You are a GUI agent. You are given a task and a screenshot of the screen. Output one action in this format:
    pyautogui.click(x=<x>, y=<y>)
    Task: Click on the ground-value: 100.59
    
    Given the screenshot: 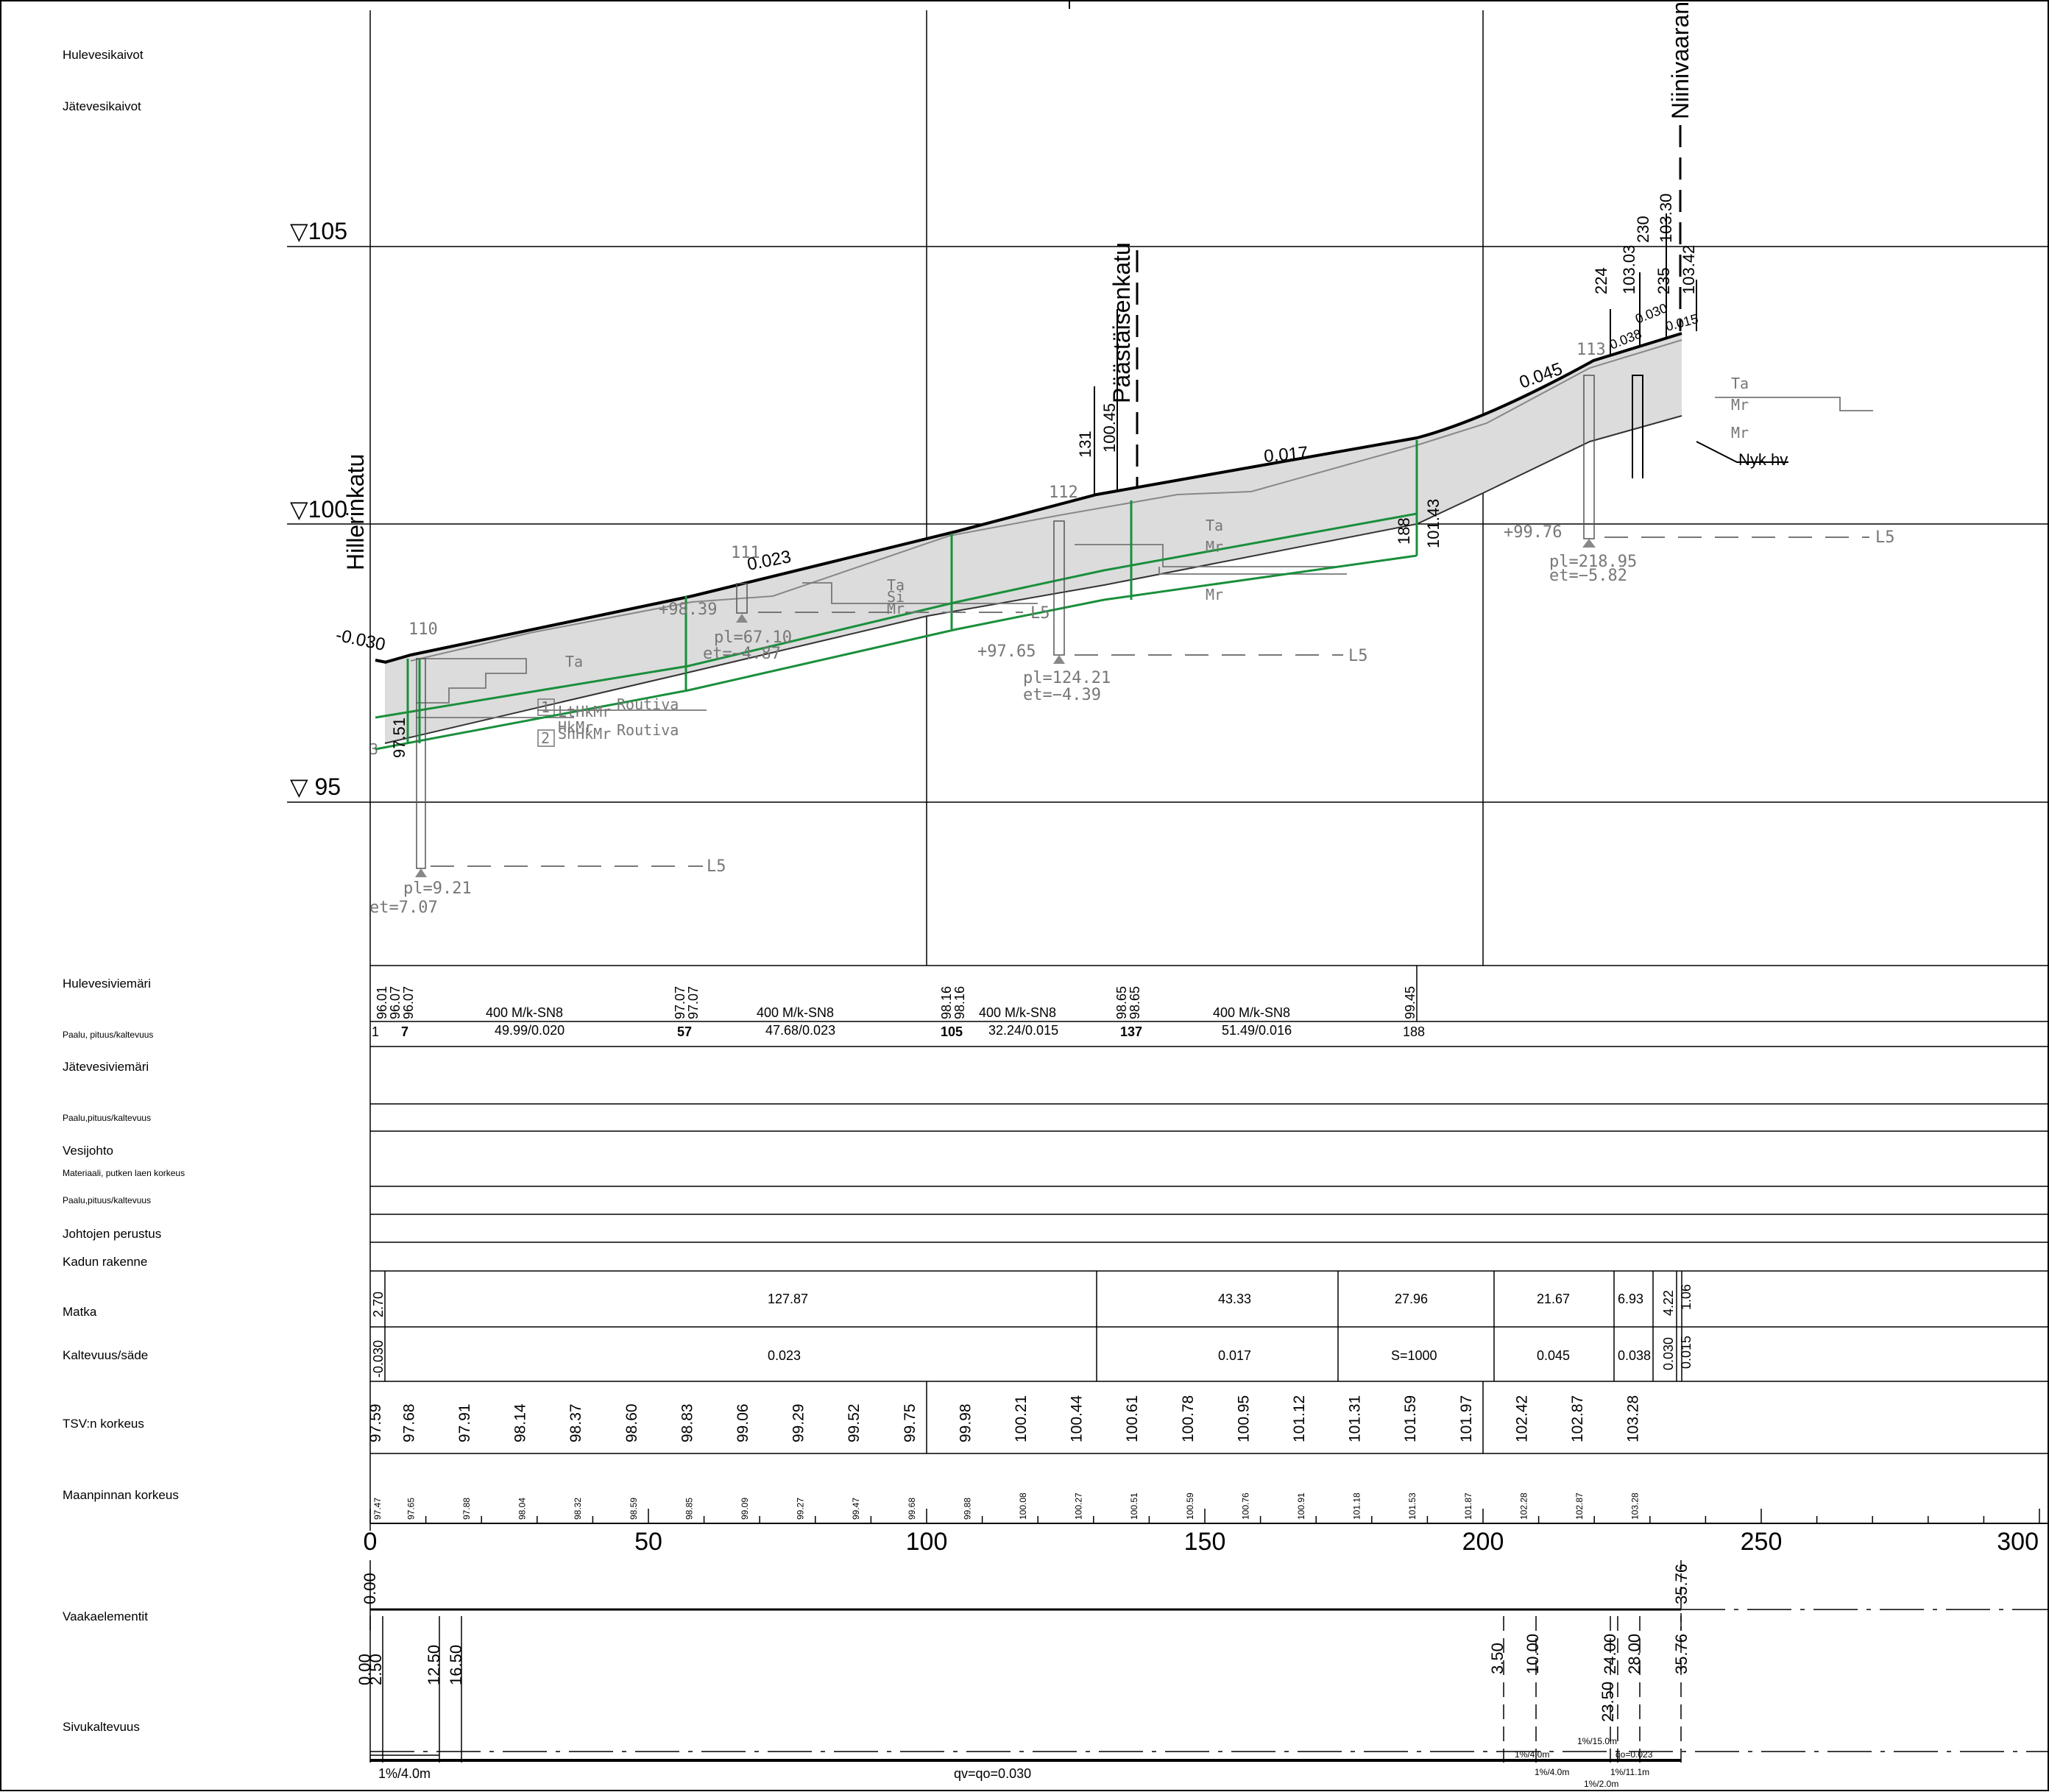 What is the action you would take?
    pyautogui.click(x=1190, y=1506)
    